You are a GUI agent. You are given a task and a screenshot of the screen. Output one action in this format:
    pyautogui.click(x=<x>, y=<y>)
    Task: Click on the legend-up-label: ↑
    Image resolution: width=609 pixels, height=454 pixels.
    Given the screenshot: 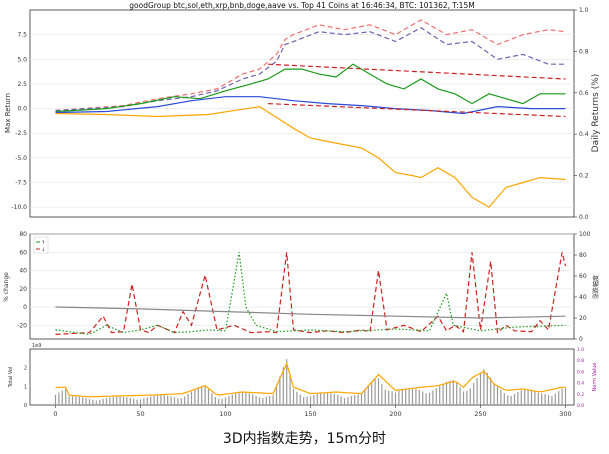 What is the action you would take?
    pyautogui.click(x=43, y=243)
    